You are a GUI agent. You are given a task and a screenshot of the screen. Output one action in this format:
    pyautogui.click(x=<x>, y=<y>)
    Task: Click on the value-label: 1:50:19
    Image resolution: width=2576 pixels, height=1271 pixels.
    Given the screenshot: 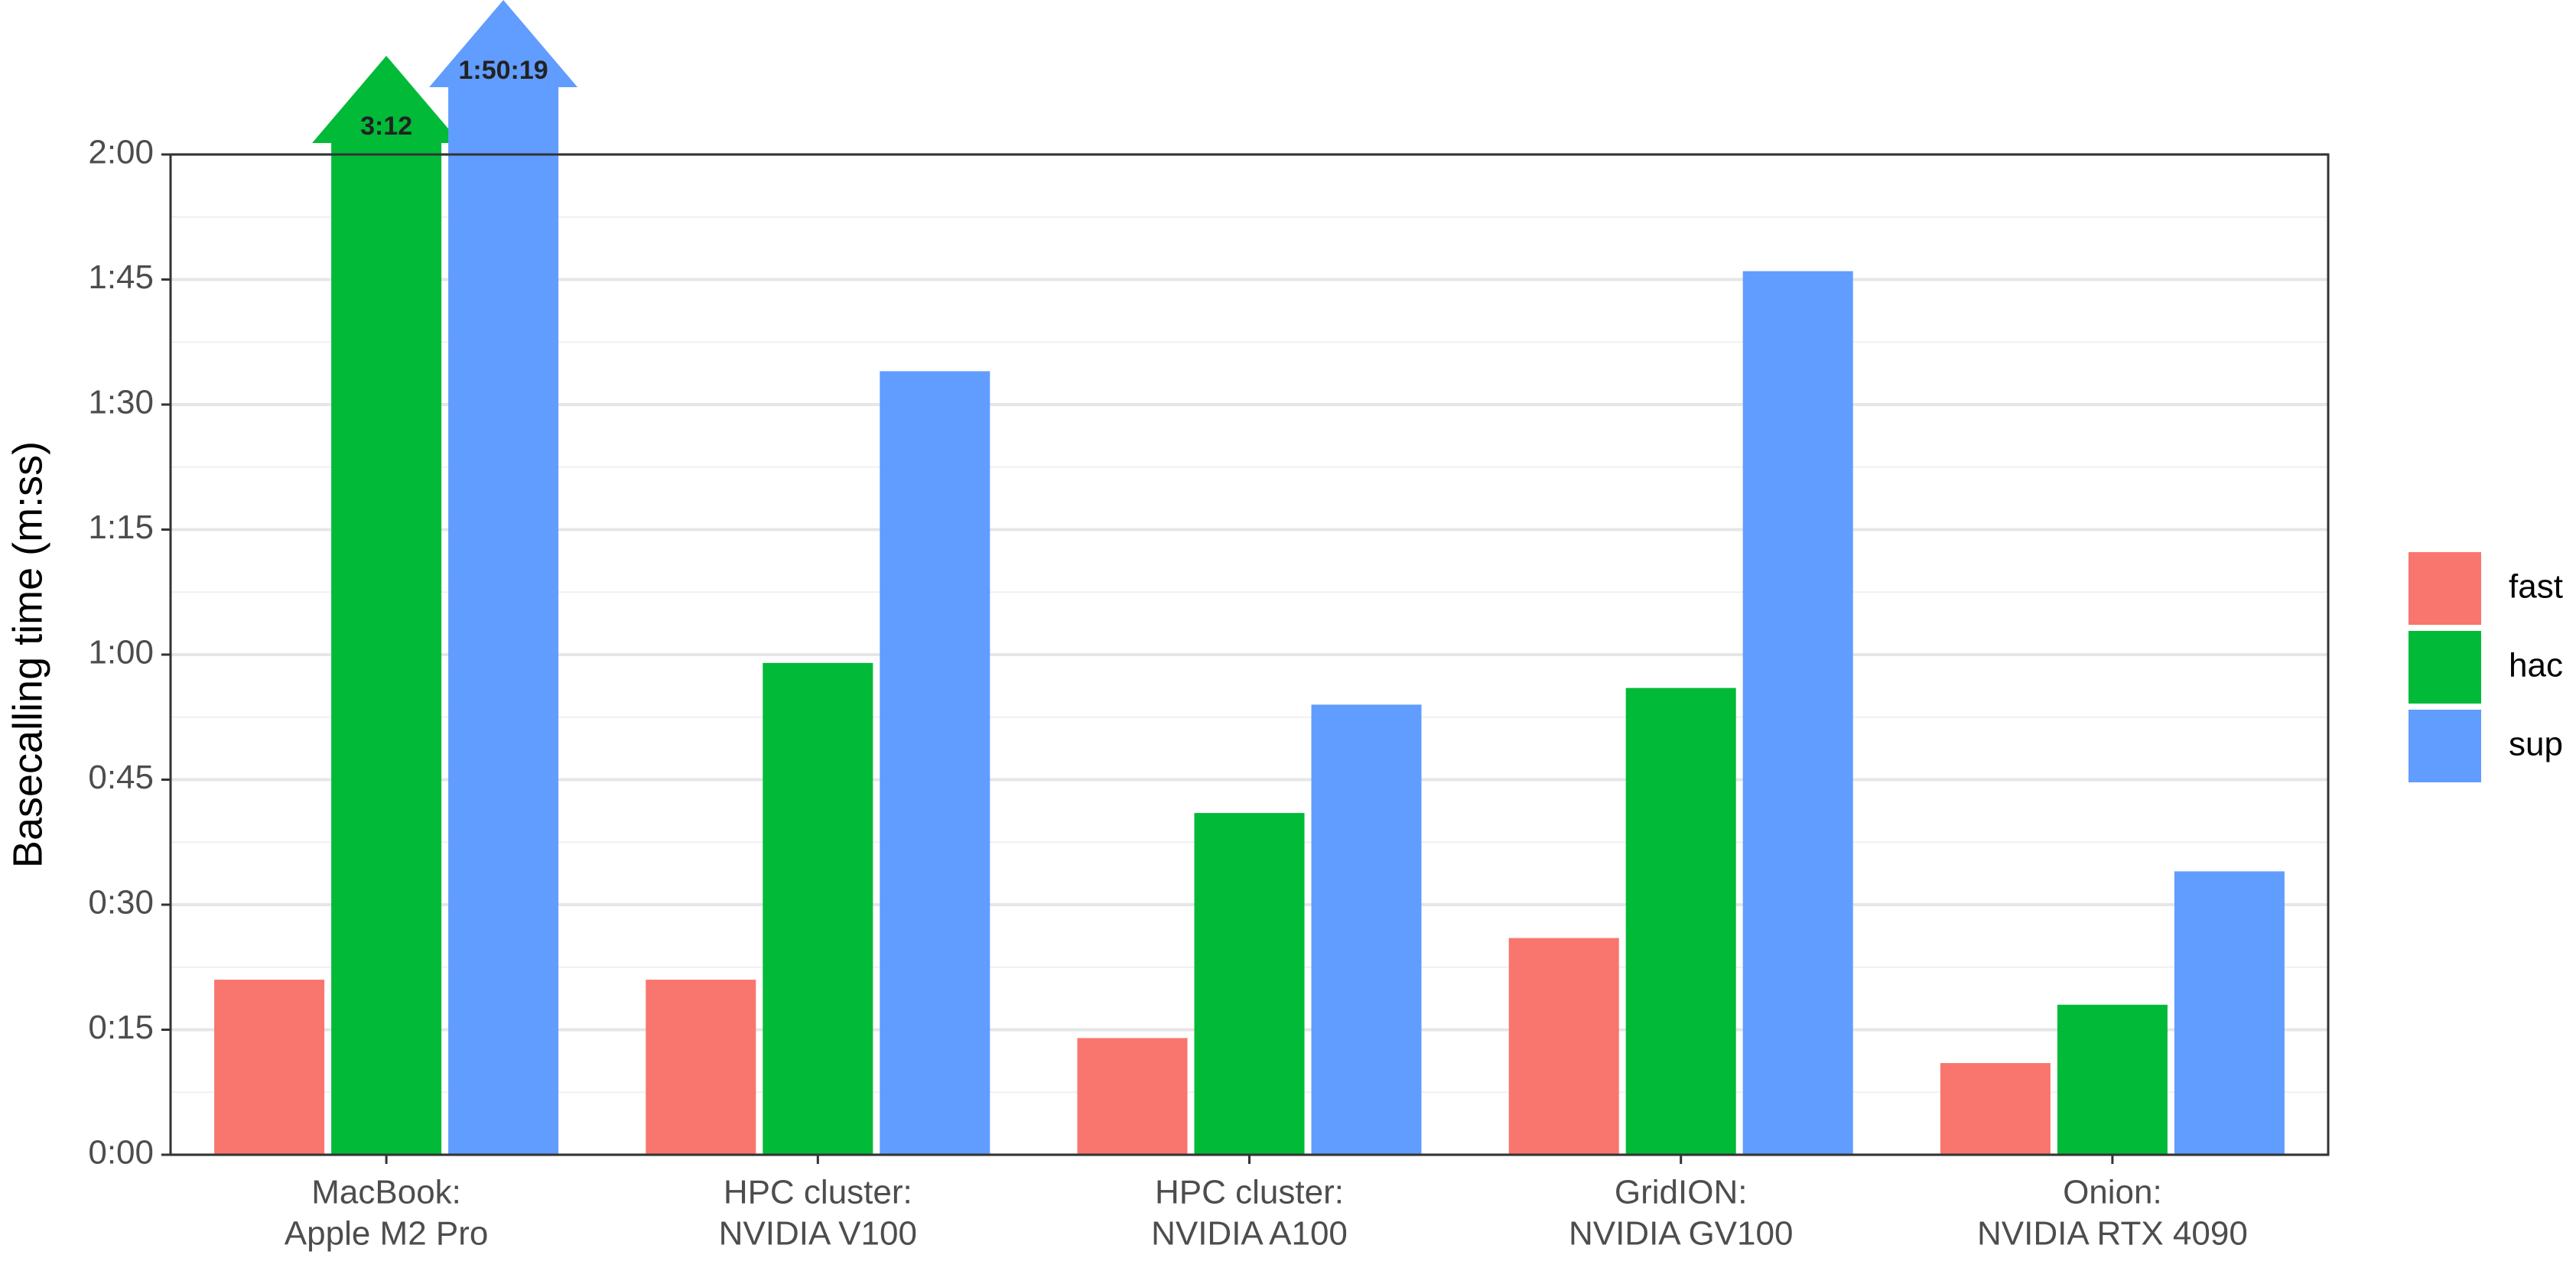 What is the action you would take?
    pyautogui.click(x=503, y=70)
    